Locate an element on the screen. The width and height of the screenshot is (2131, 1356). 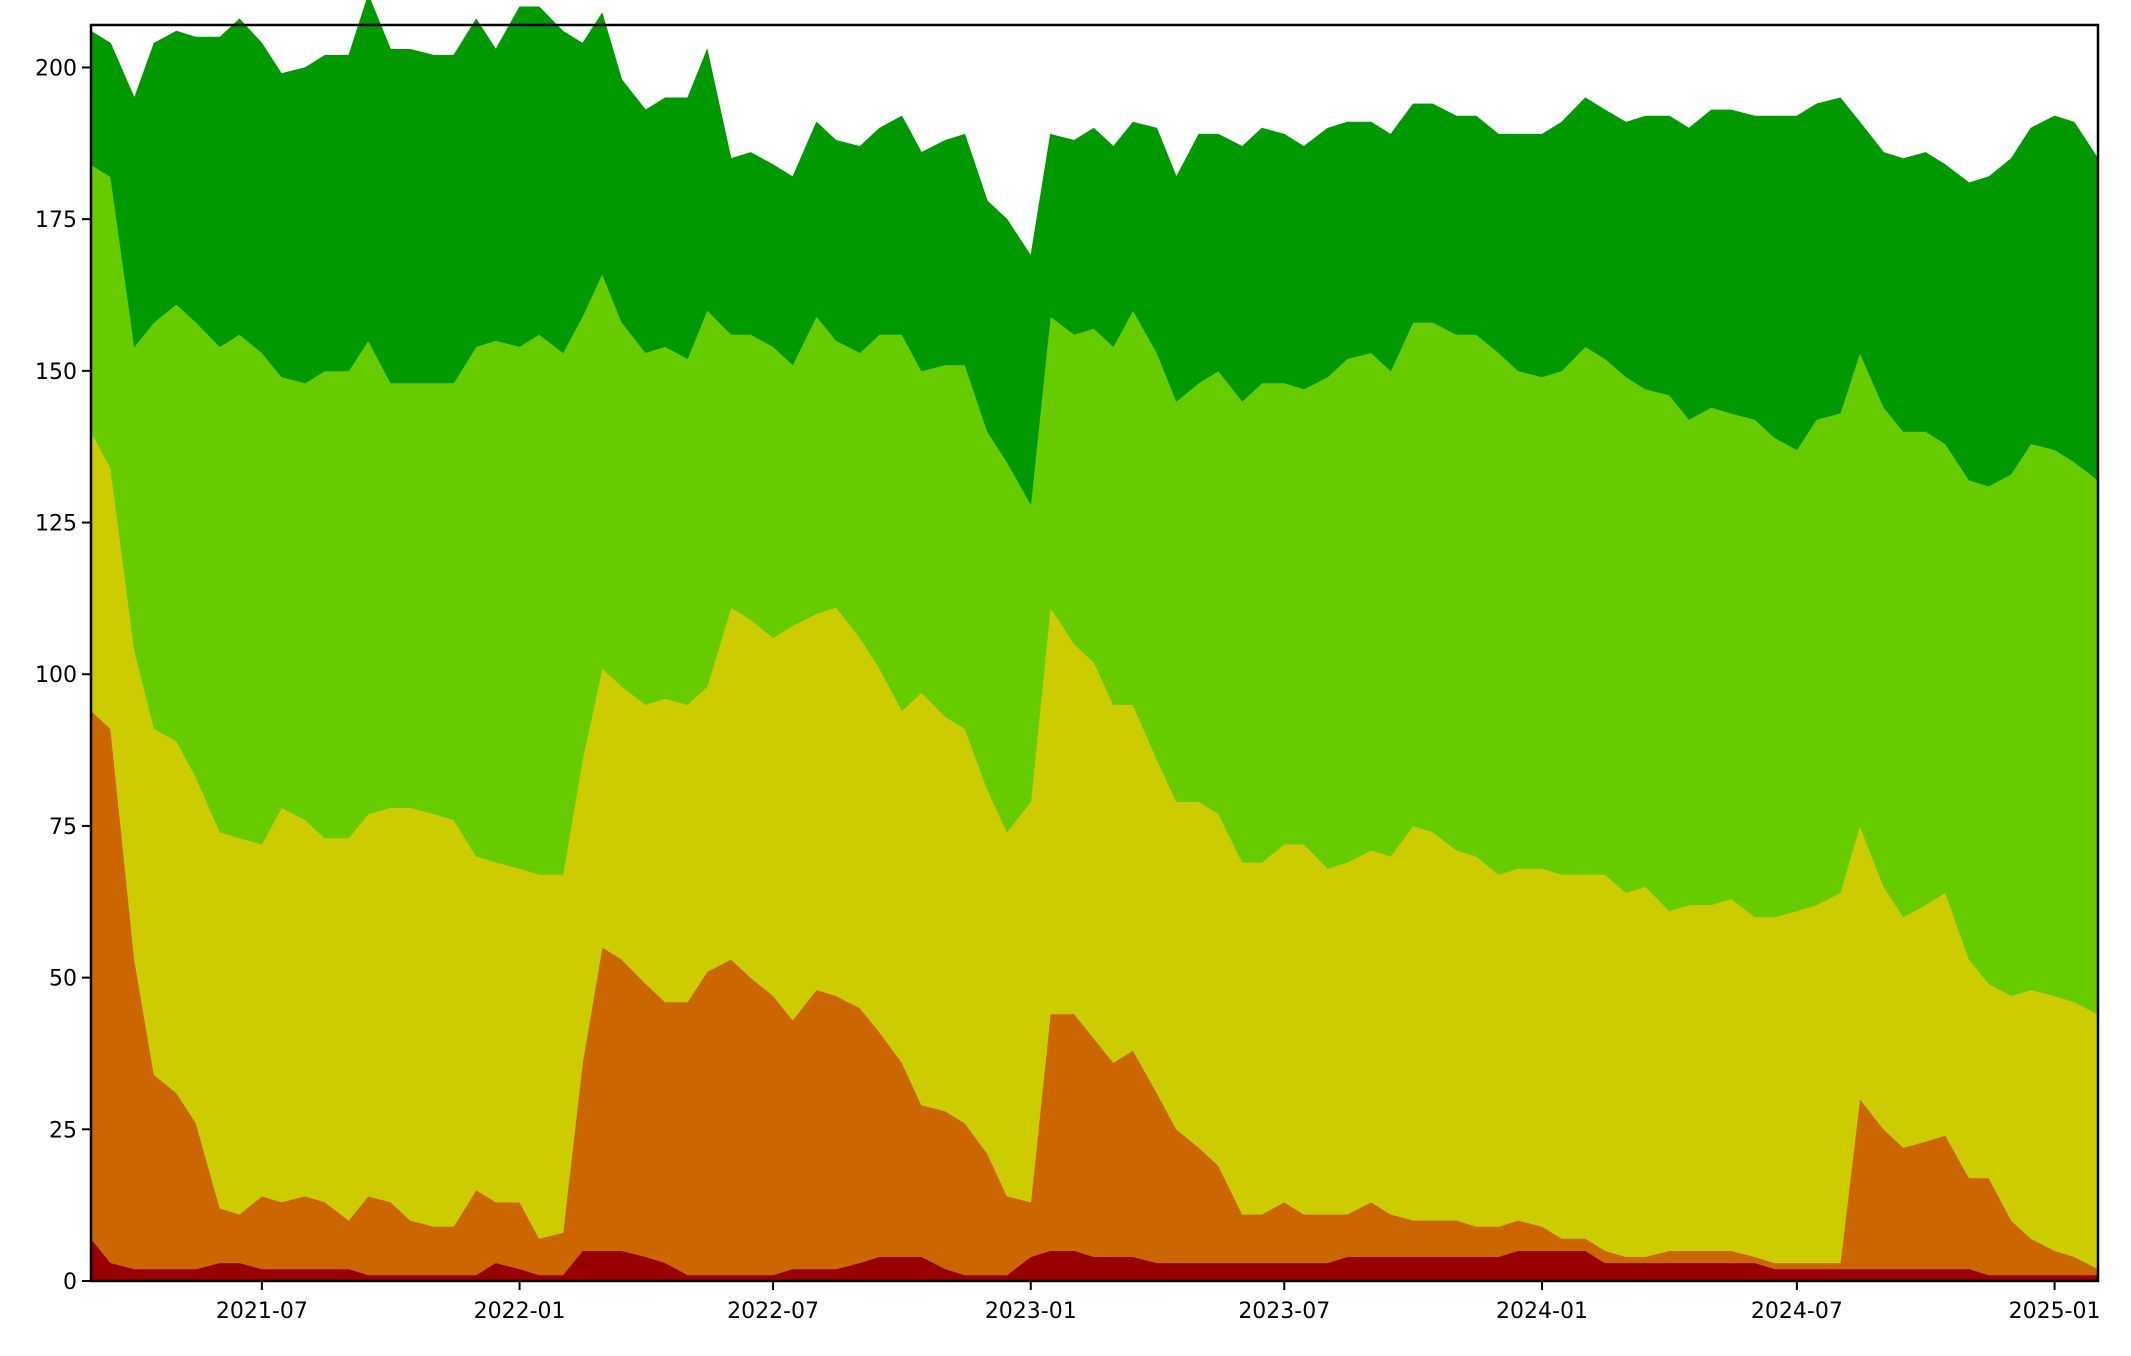
y-tick-label: 50 is located at coordinates (63, 979).